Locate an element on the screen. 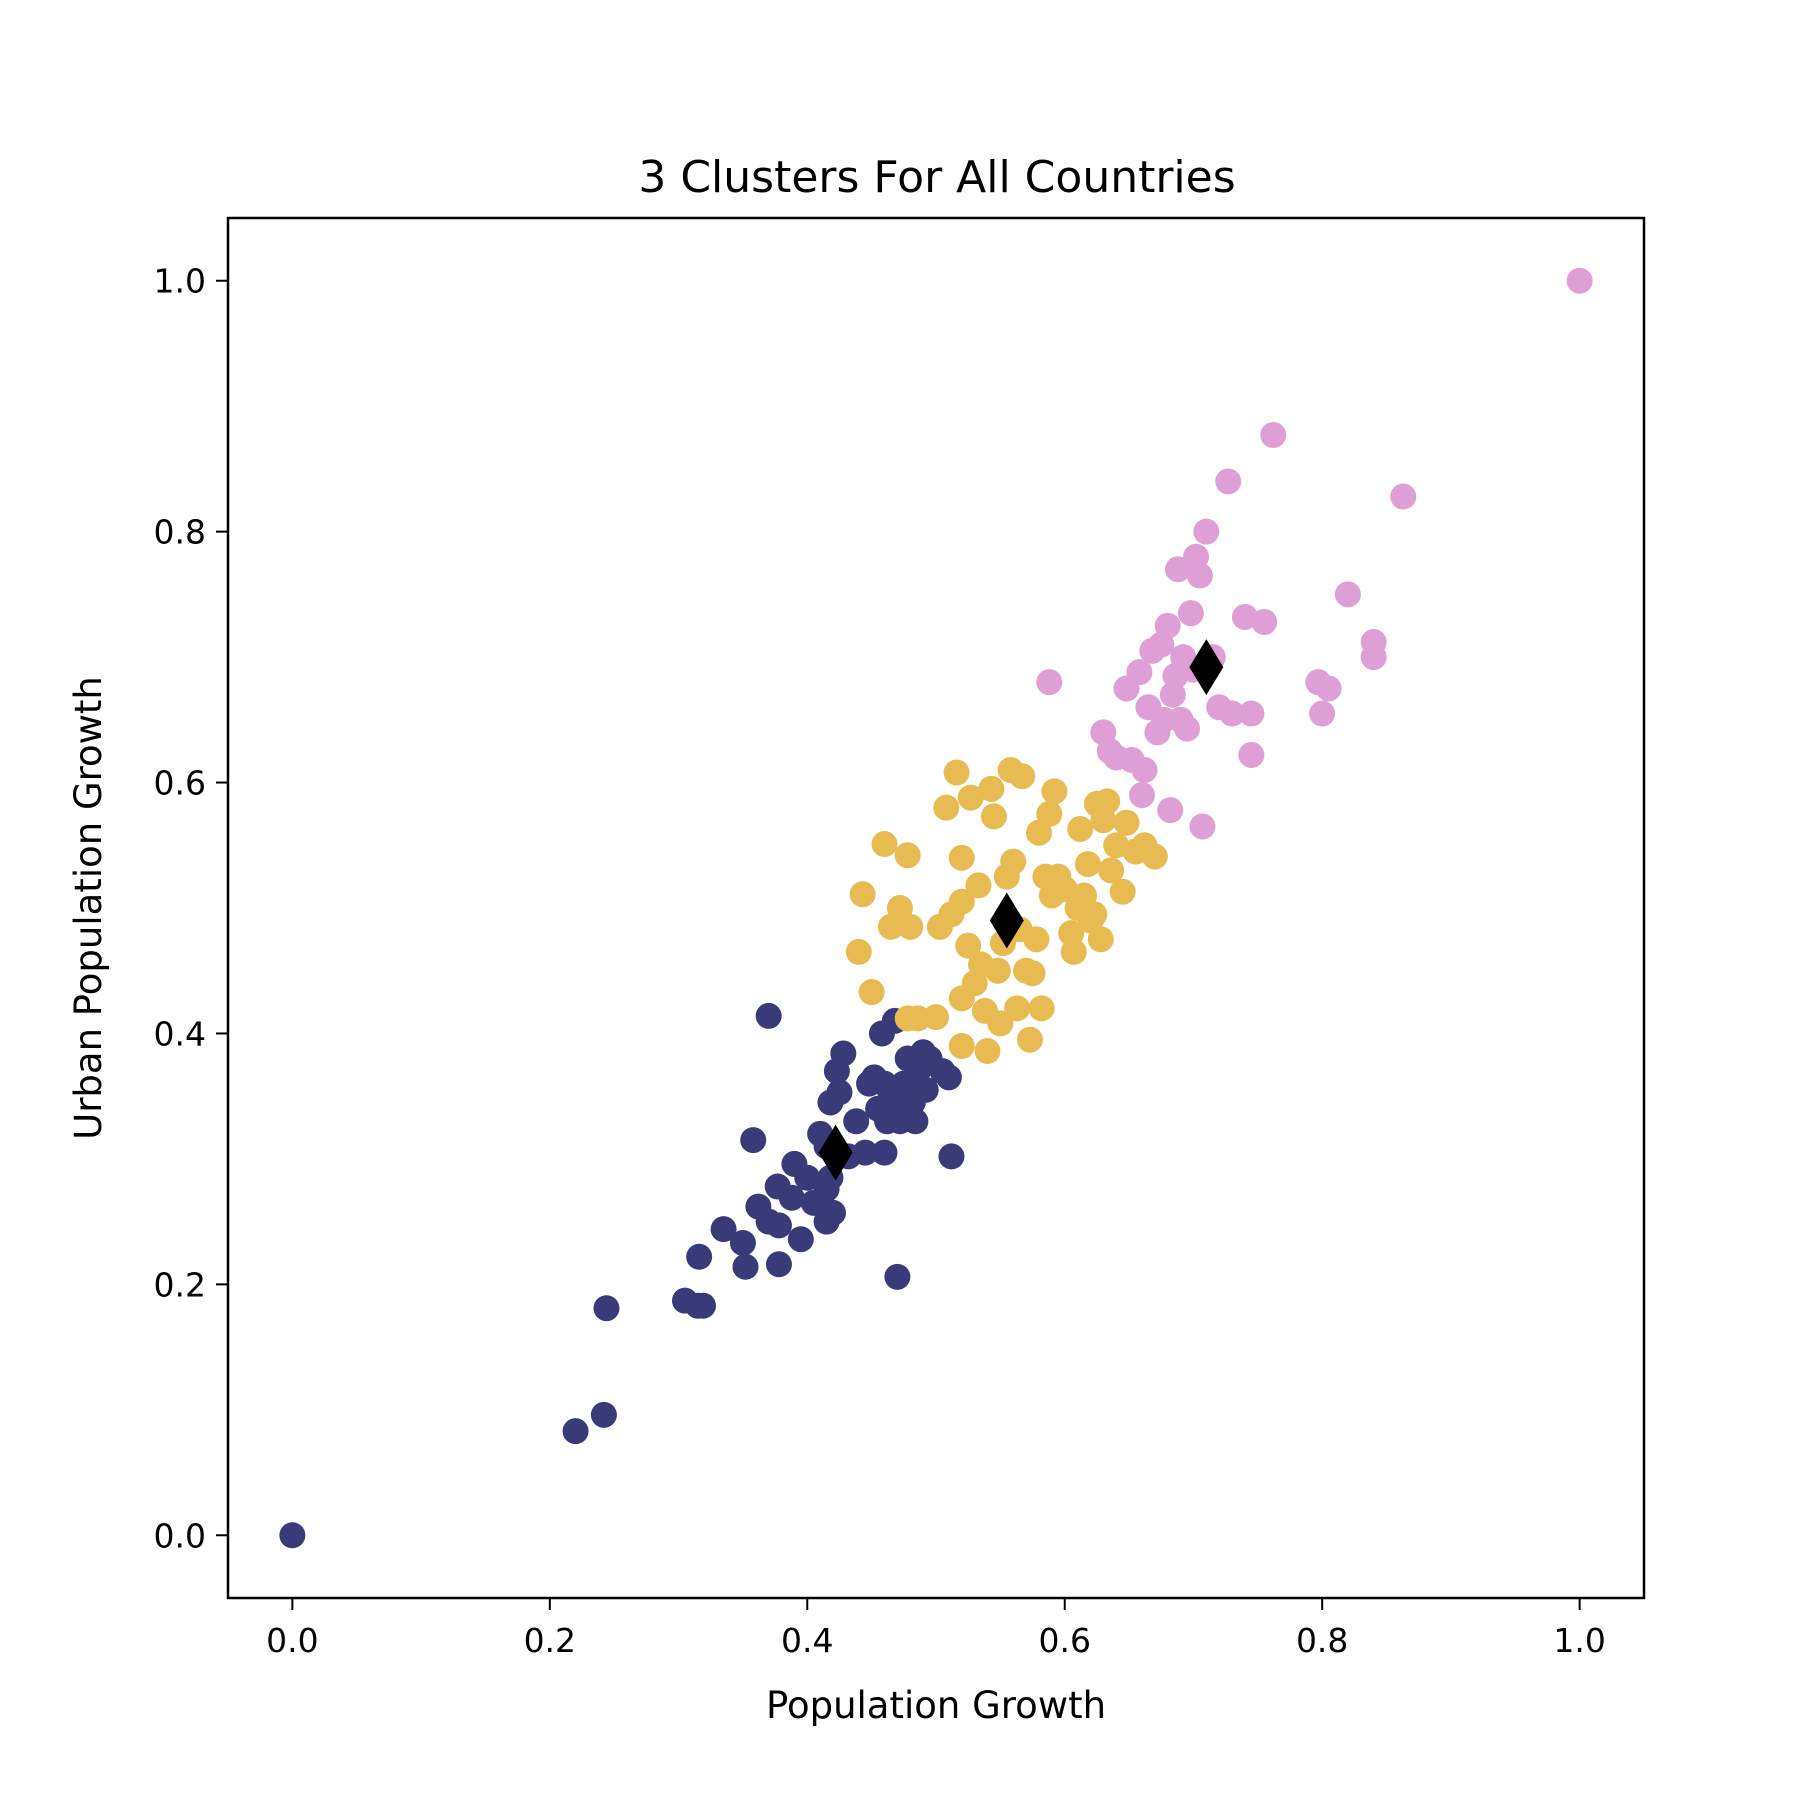 This screenshot has width=1800, height=1800. centroids-layer is located at coordinates (1021, 910).